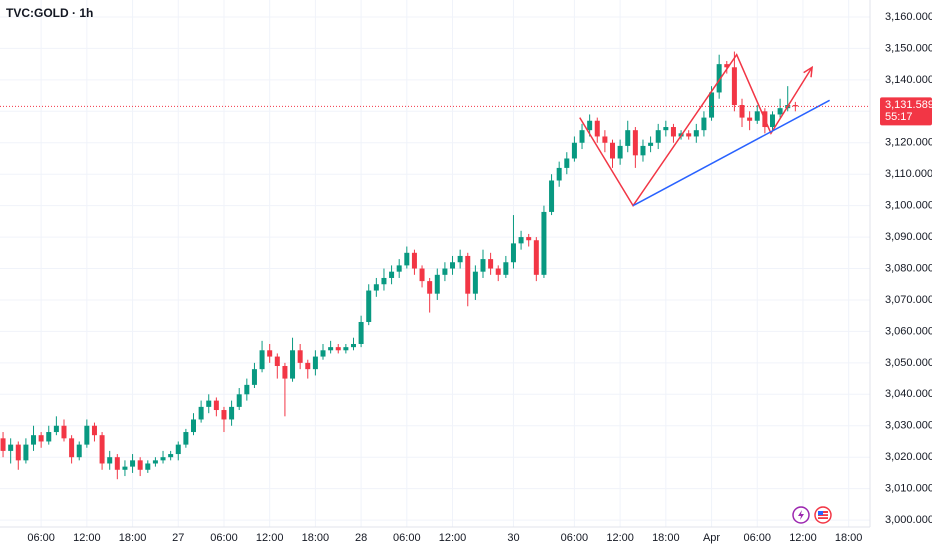 The width and height of the screenshot is (932, 550). Describe the element at coordinates (820, 513) in the screenshot. I see `flag-canton` at that location.